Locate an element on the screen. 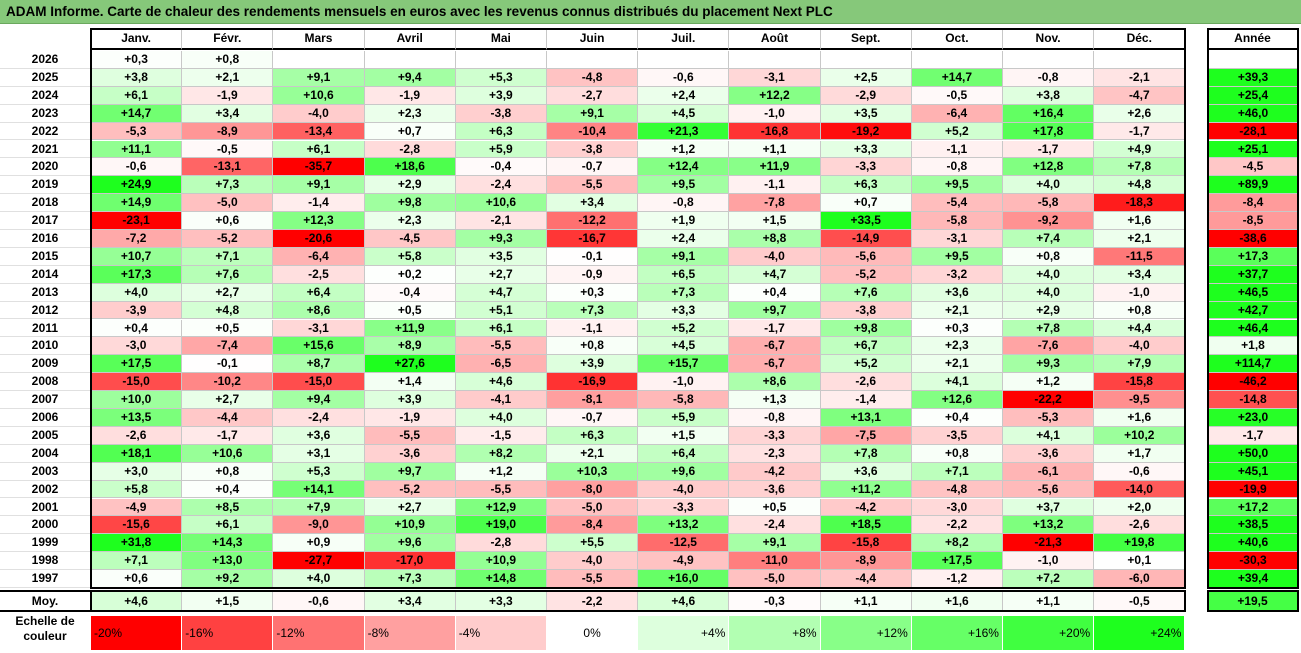  heatmap-cell: -5,2 is located at coordinates (228, 239).